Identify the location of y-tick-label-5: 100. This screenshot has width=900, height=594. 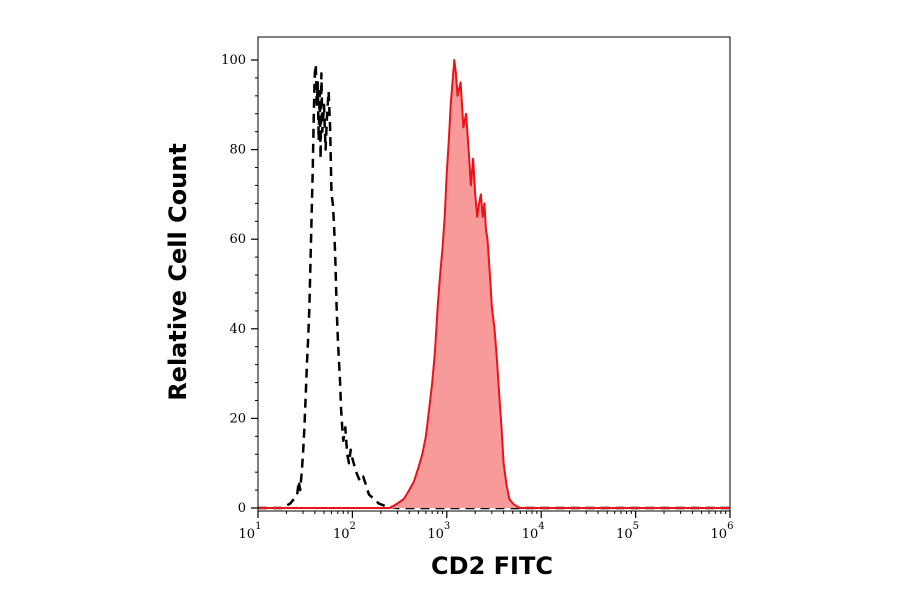
(233, 60).